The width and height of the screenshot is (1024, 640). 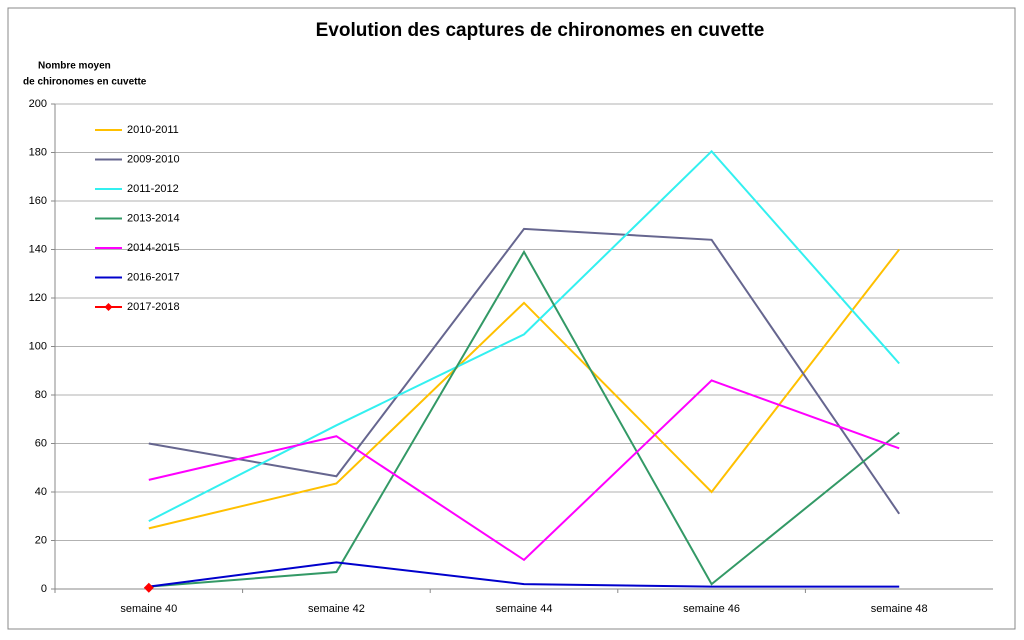 I want to click on x-tick-label: semaine 44, so click(x=524, y=609).